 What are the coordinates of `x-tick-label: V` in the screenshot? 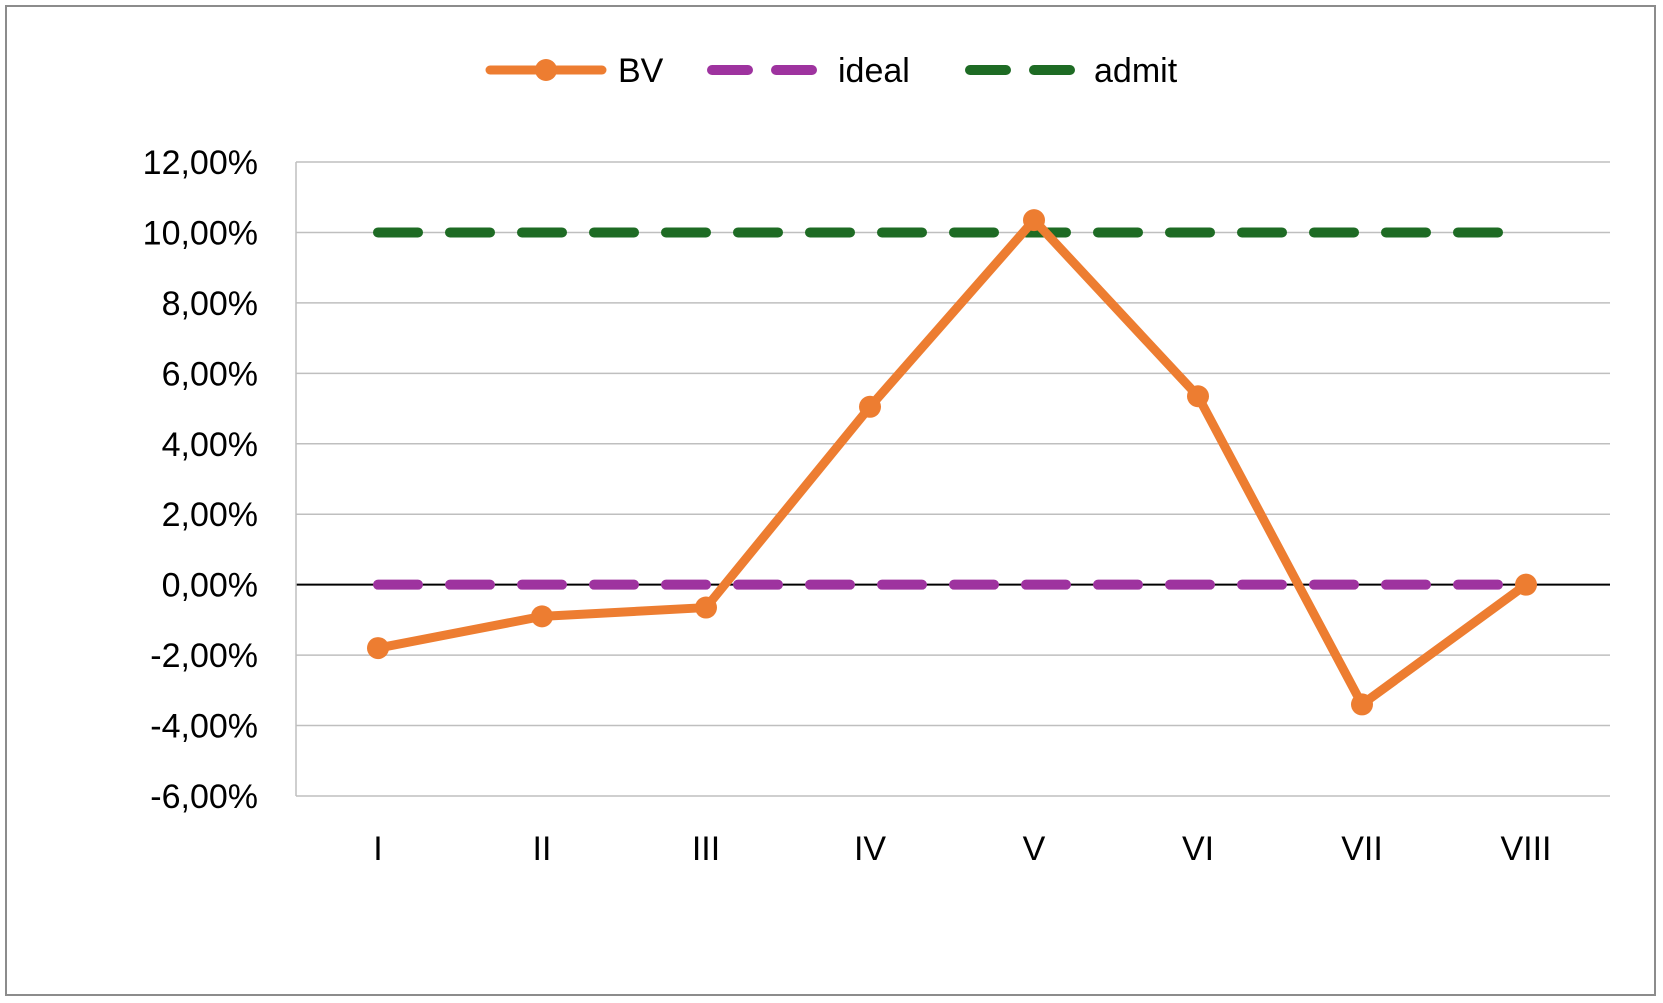 It's located at (1034, 849).